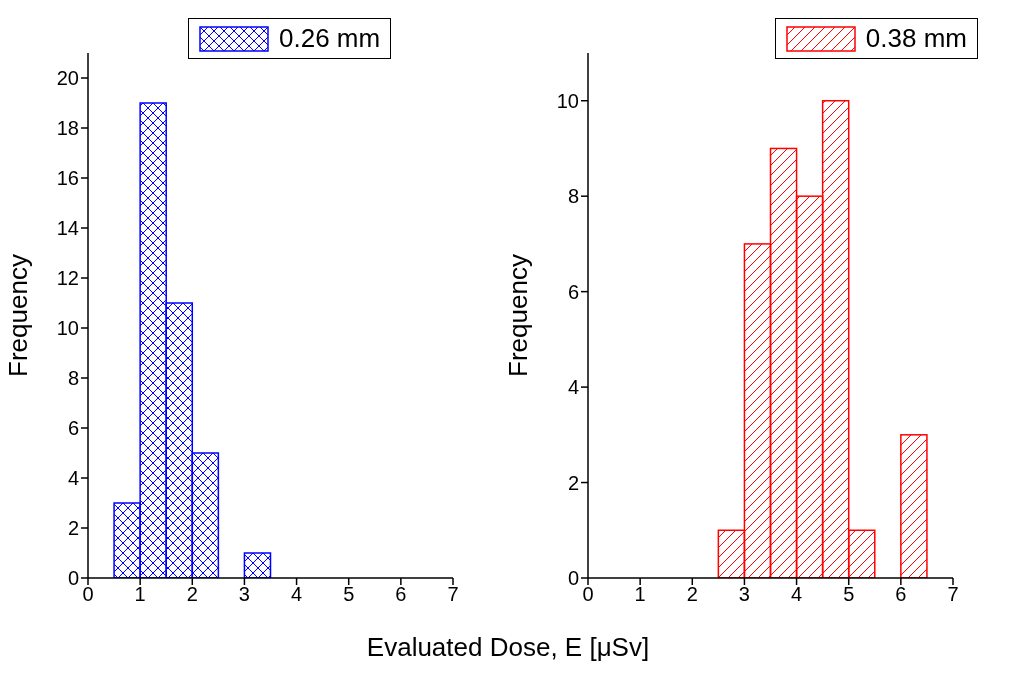 The image size is (1009, 695). What do you see at coordinates (67, 228) in the screenshot?
I see `y-tick-label: 14` at bounding box center [67, 228].